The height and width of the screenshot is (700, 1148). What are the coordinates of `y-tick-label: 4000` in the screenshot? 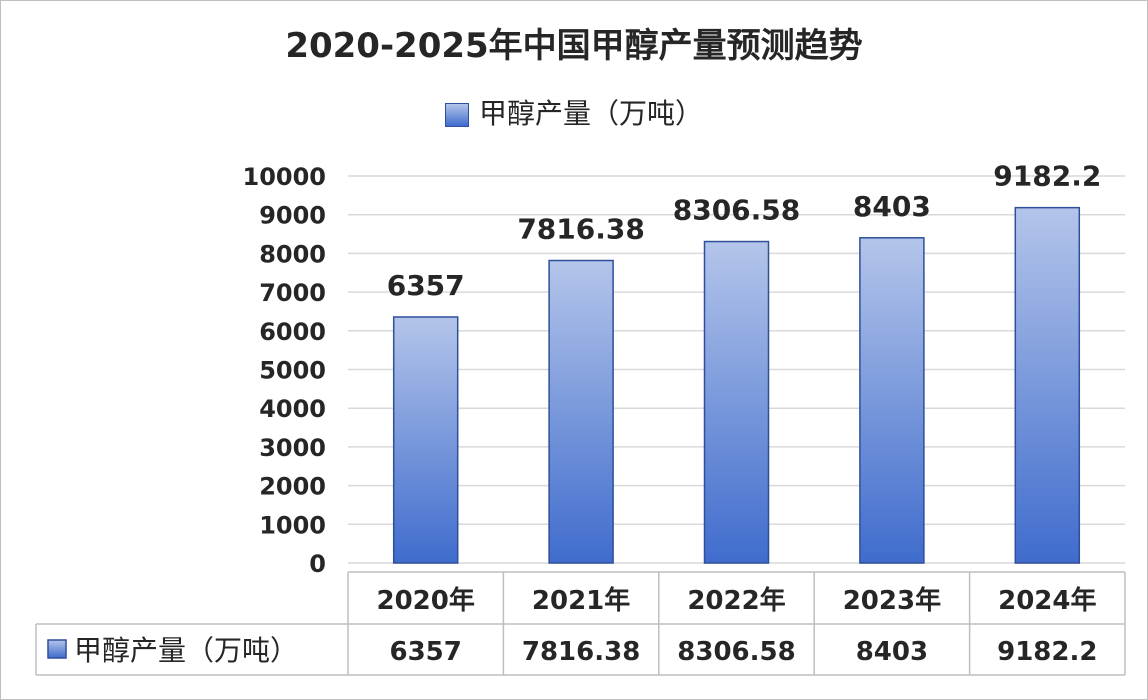 It's located at (292, 409).